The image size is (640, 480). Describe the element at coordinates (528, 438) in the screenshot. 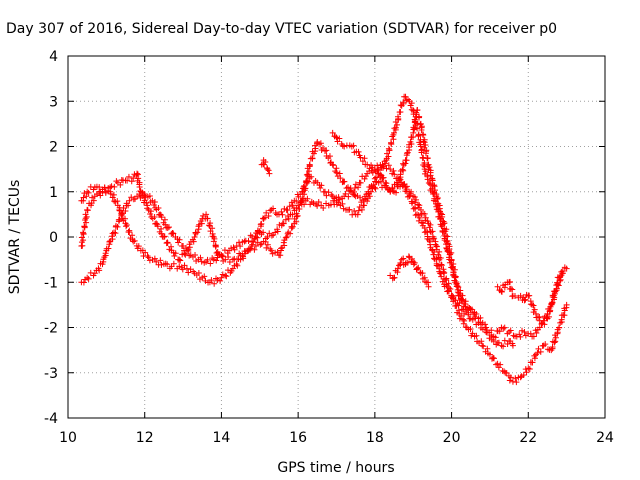

I see `x-tick-label: 22` at that location.